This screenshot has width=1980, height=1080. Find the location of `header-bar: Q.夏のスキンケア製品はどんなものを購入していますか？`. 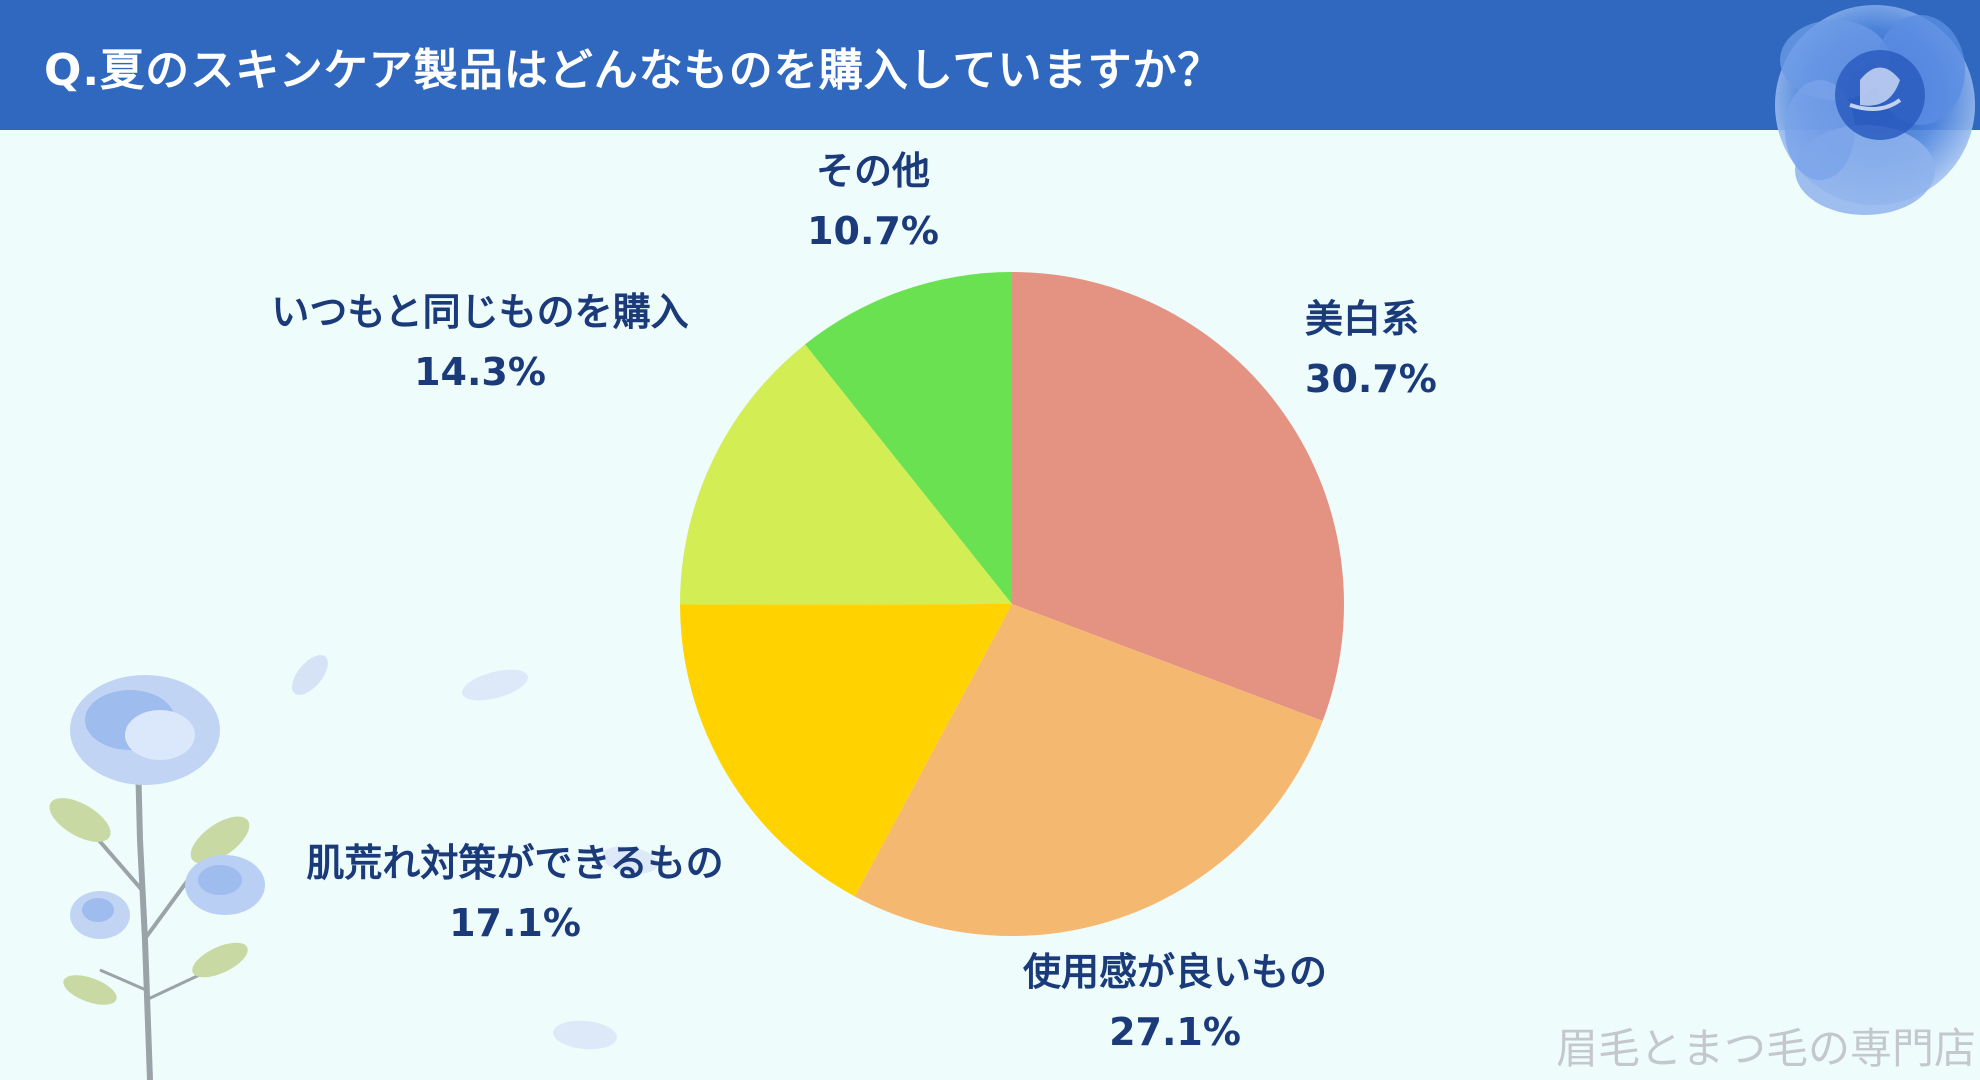

header-bar: Q.夏のスキンケア製品はどんなものを購入していますか？ is located at coordinates (990, 65).